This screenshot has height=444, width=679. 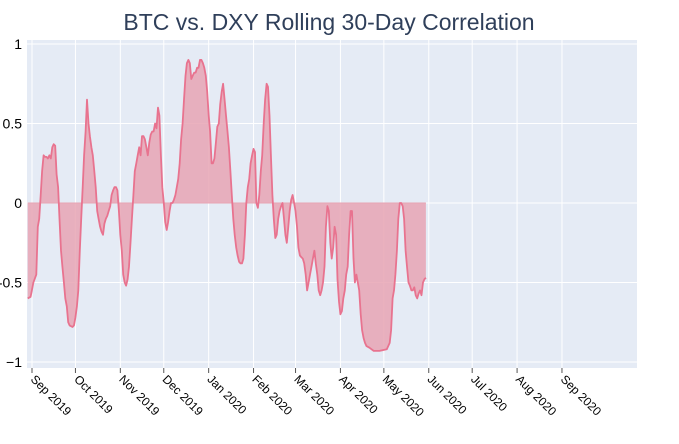 I want to click on x-tick-label: Aug 2020, so click(x=536, y=395).